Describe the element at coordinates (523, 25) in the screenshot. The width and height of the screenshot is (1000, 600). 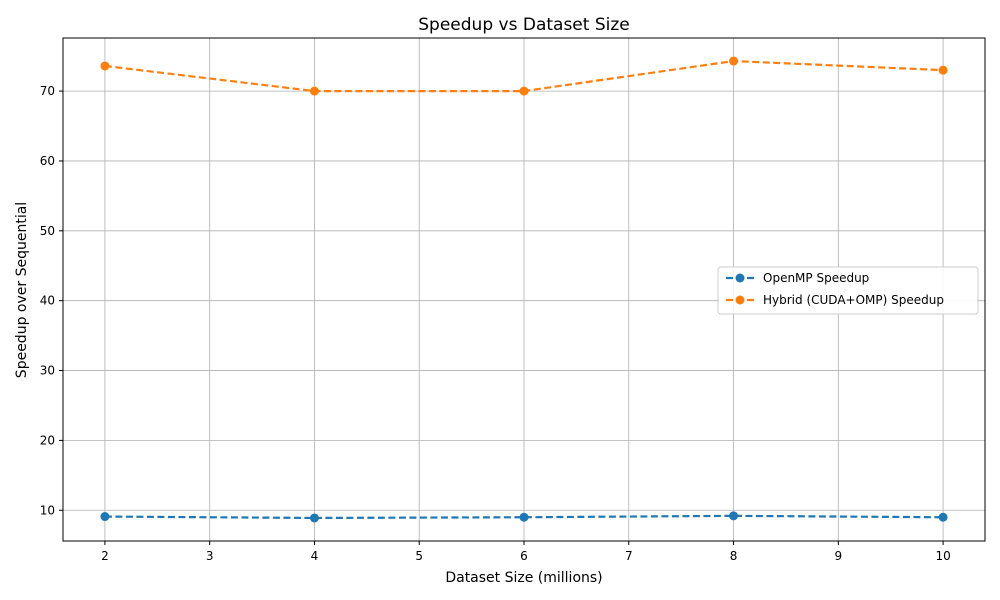
I see `chart-title: Speedup vs Dataset Size` at that location.